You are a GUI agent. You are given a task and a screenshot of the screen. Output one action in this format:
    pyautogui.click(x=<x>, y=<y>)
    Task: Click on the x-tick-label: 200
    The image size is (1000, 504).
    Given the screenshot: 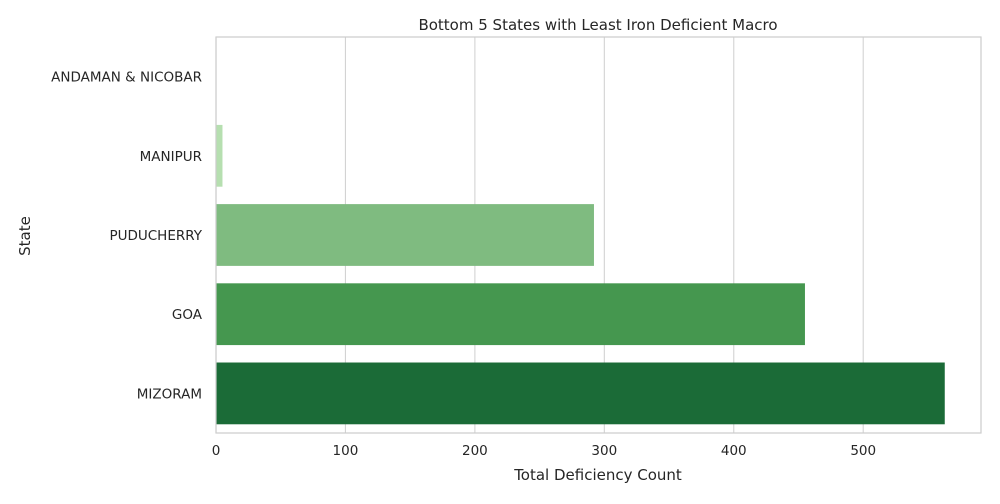 What is the action you would take?
    pyautogui.click(x=475, y=451)
    